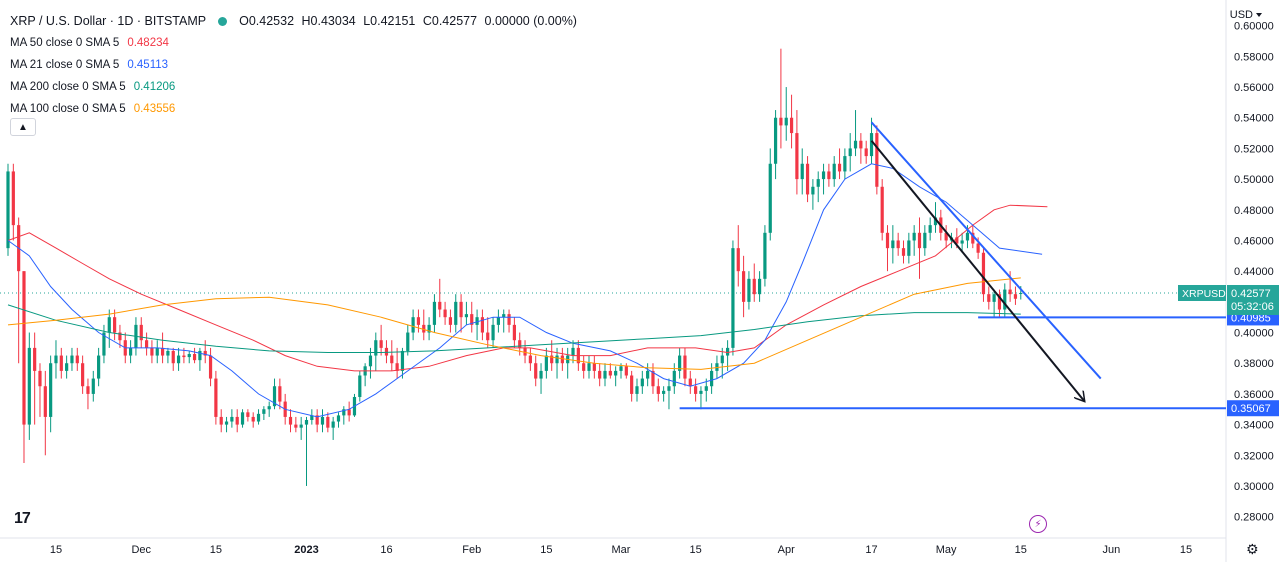 The width and height of the screenshot is (1280, 562). I want to click on indicator-label: MA 200 close 0 SMA 5, so click(68, 87).